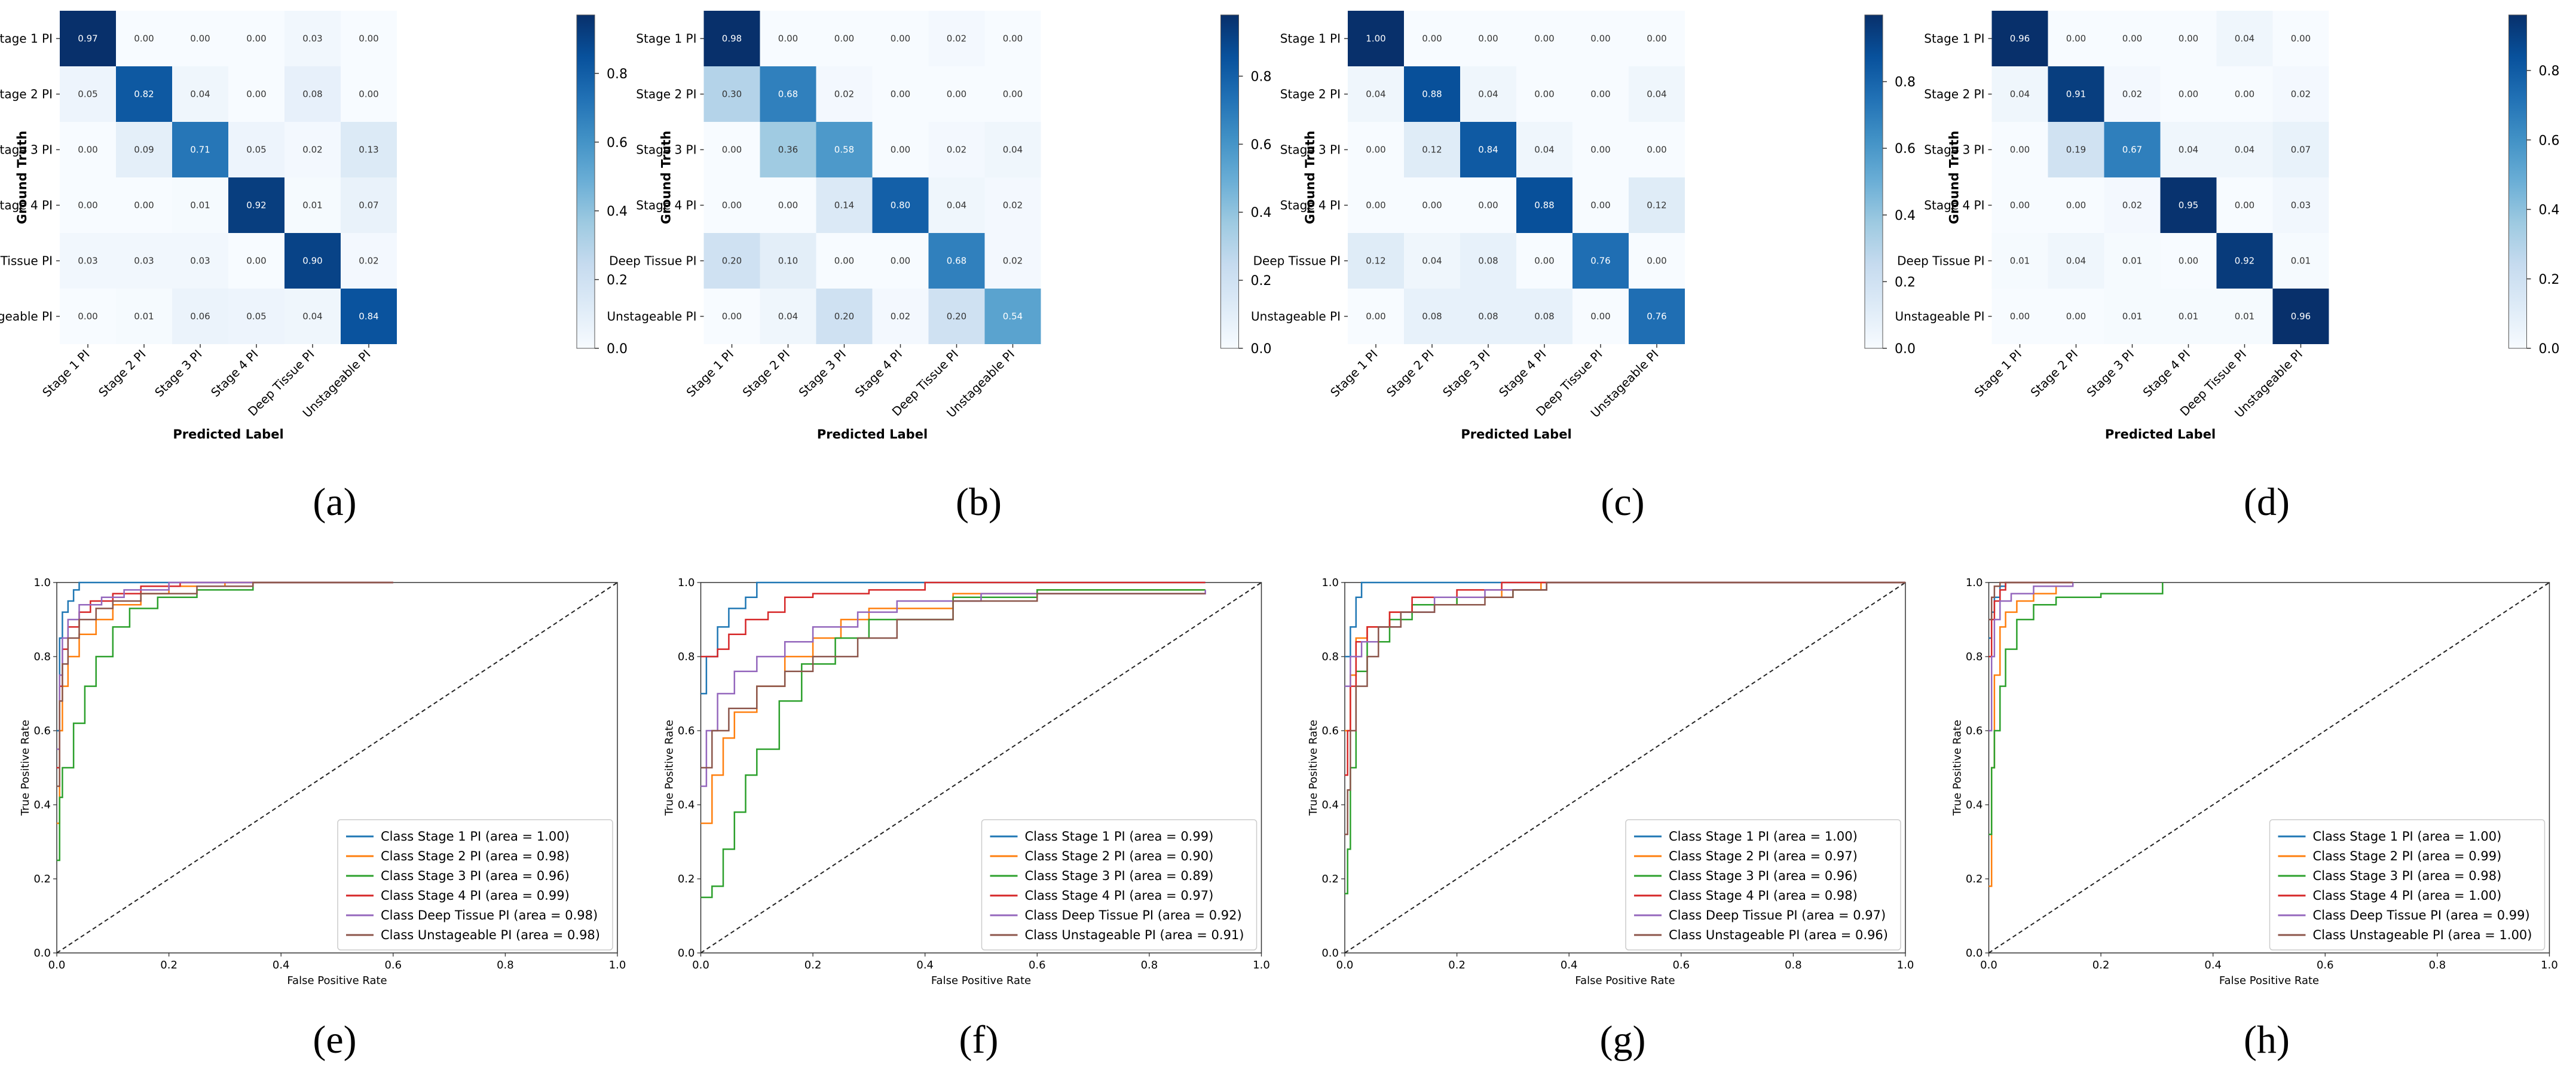 Image resolution: width=2576 pixels, height=1076 pixels. I want to click on cell-value-label: 0.05, so click(87, 94).